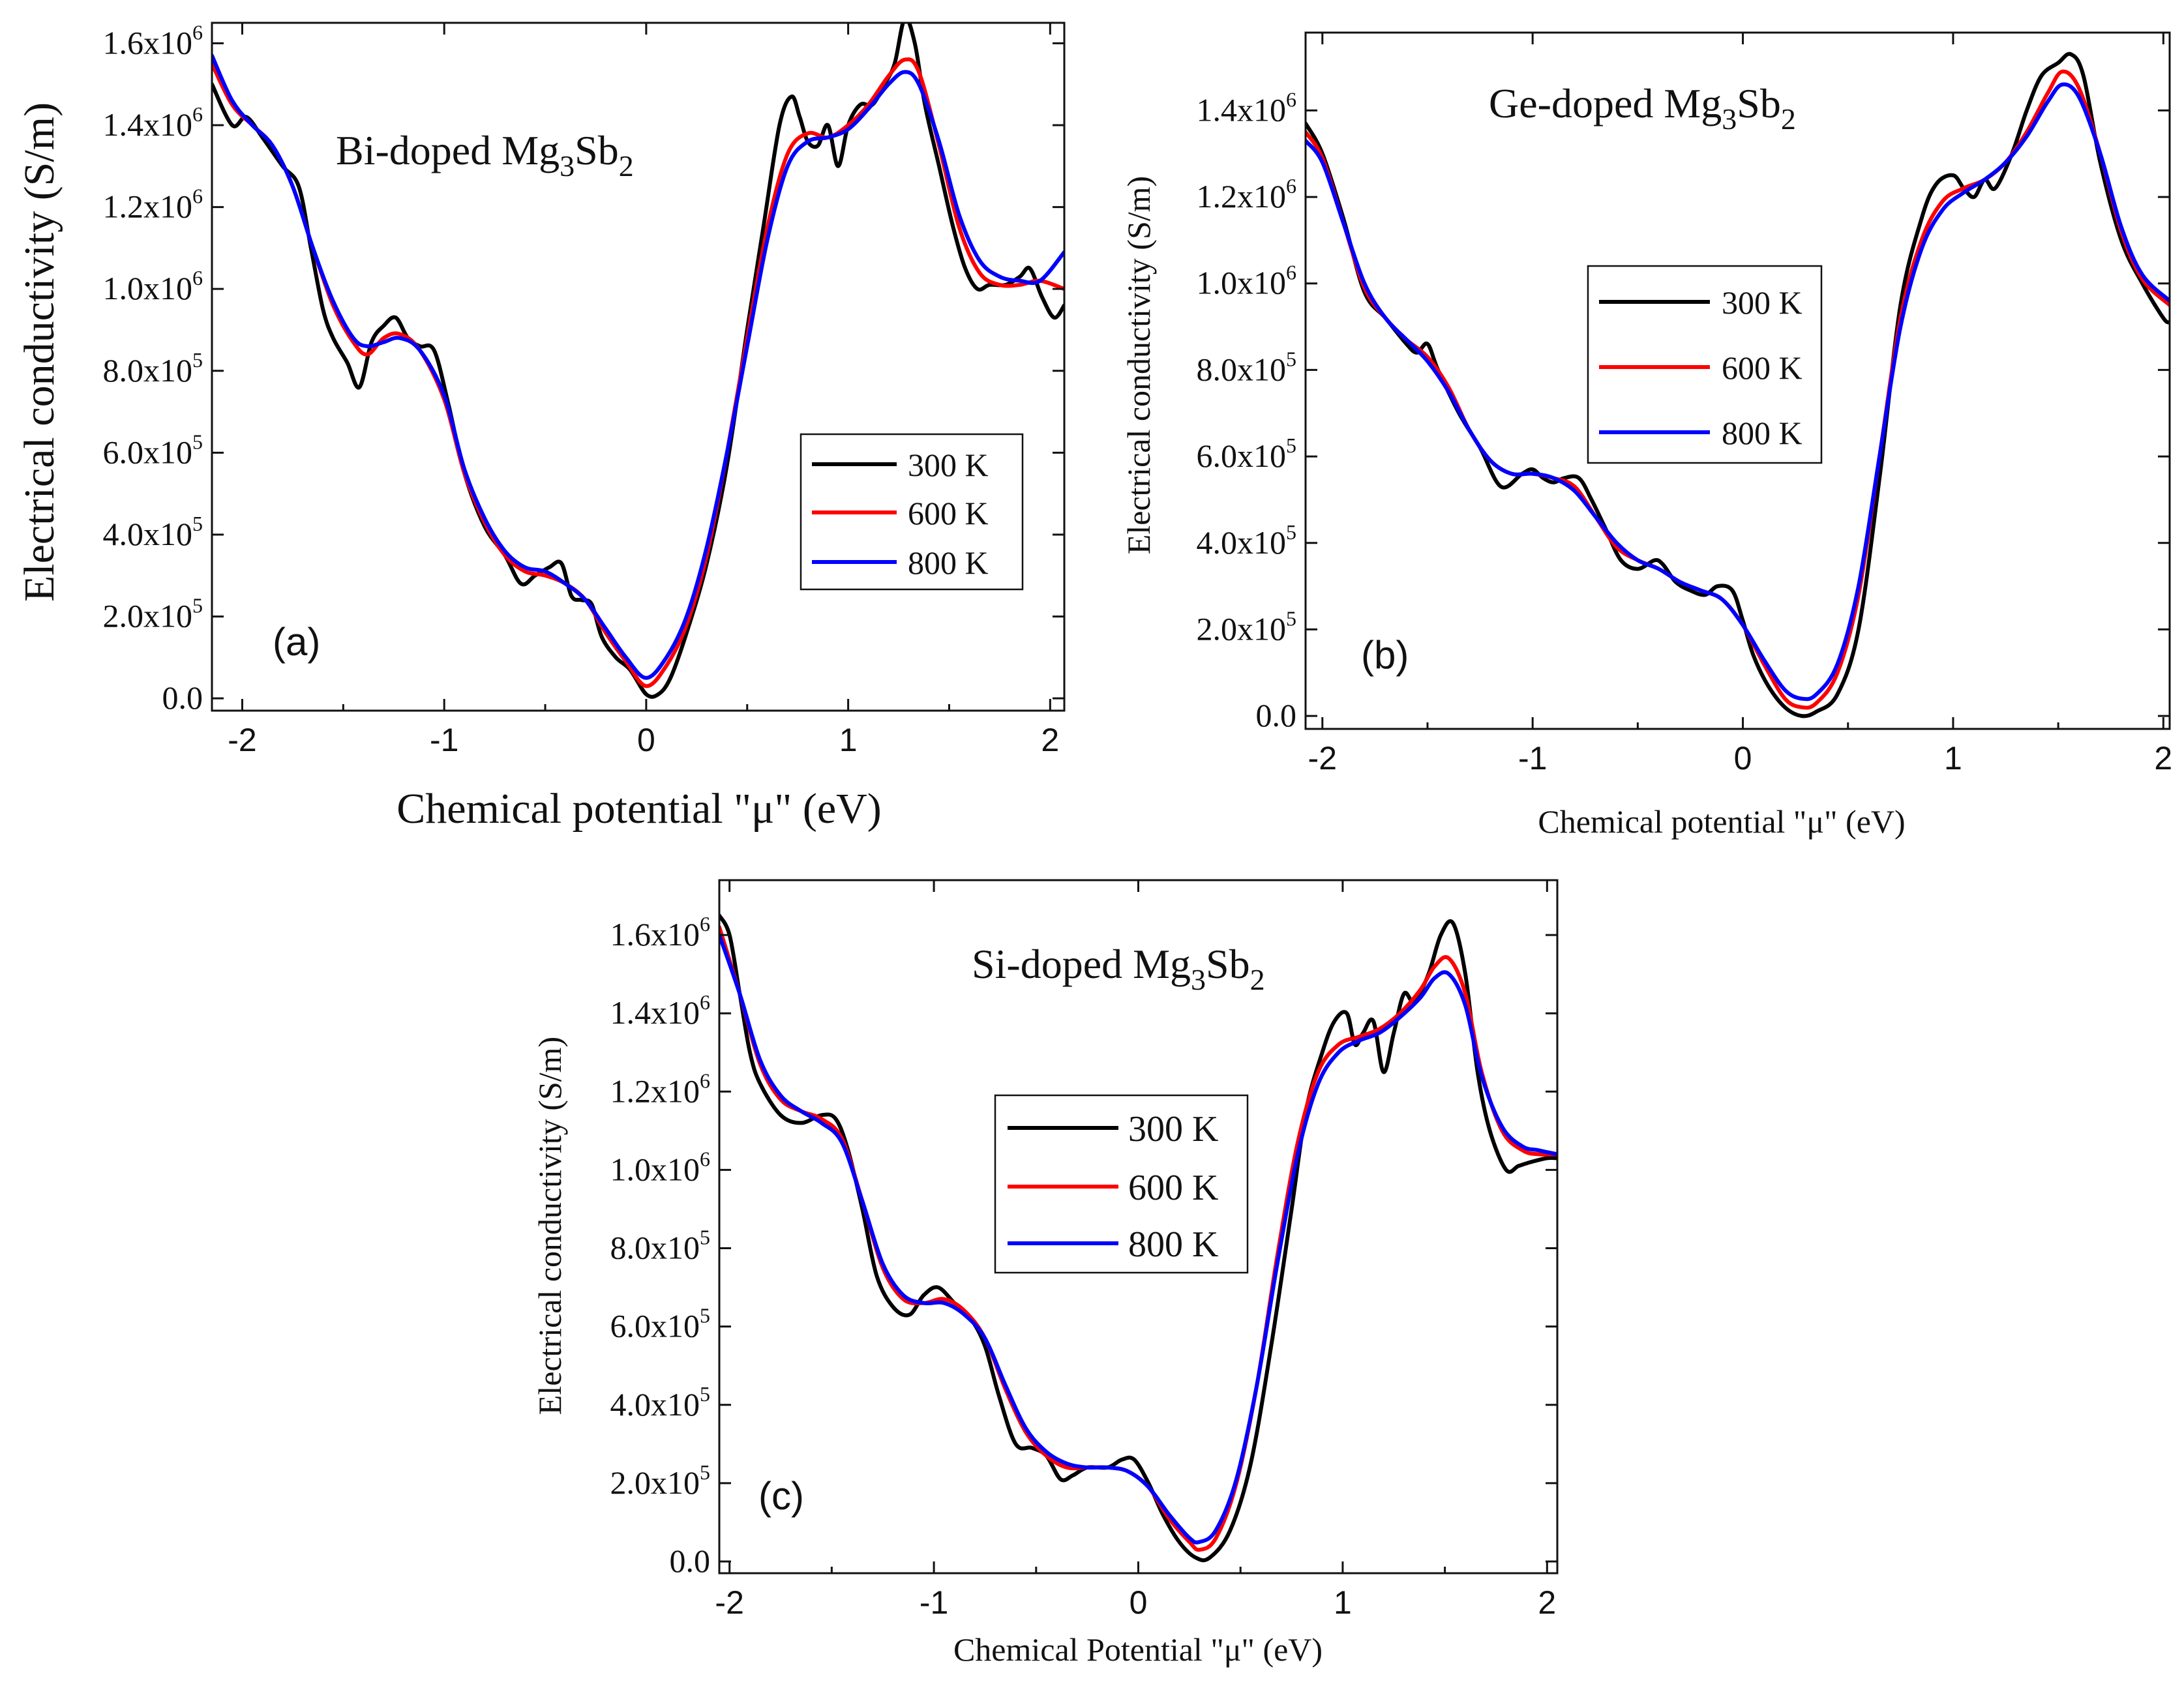 The width and height of the screenshot is (2184, 1686). What do you see at coordinates (661, 1010) in the screenshot?
I see `y-tick-label-c: 1.4x10⁶` at bounding box center [661, 1010].